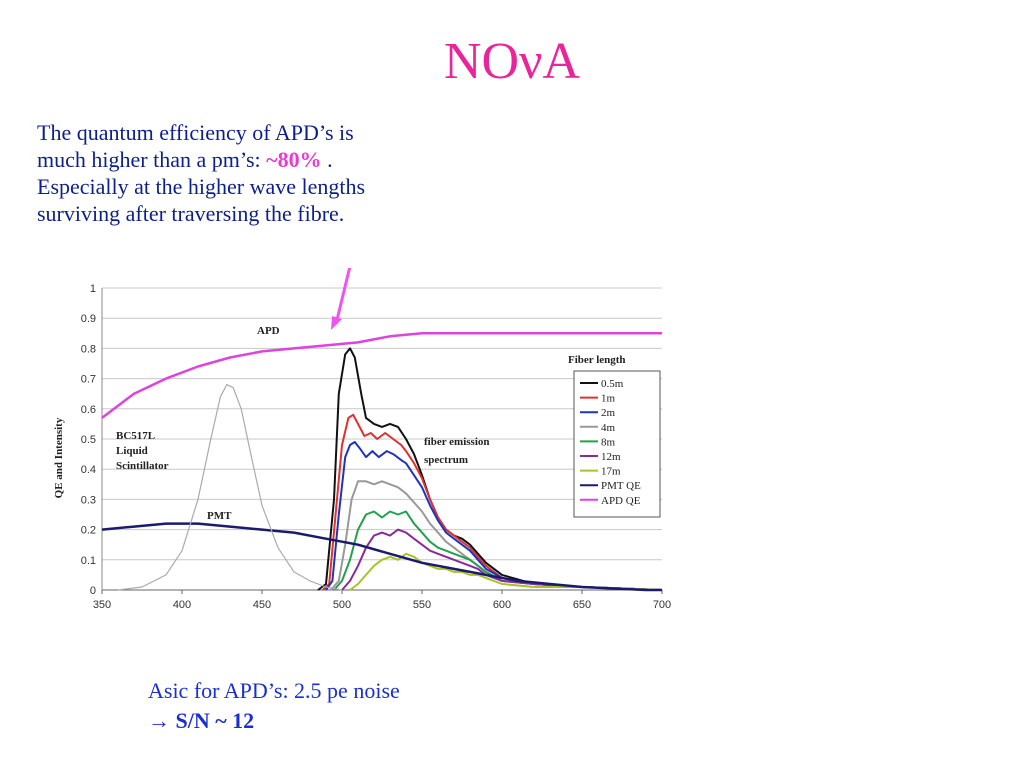 This screenshot has height=768, width=1024. What do you see at coordinates (274, 721) in the screenshot?
I see `footer-line-2: → S/N ~ 12` at bounding box center [274, 721].